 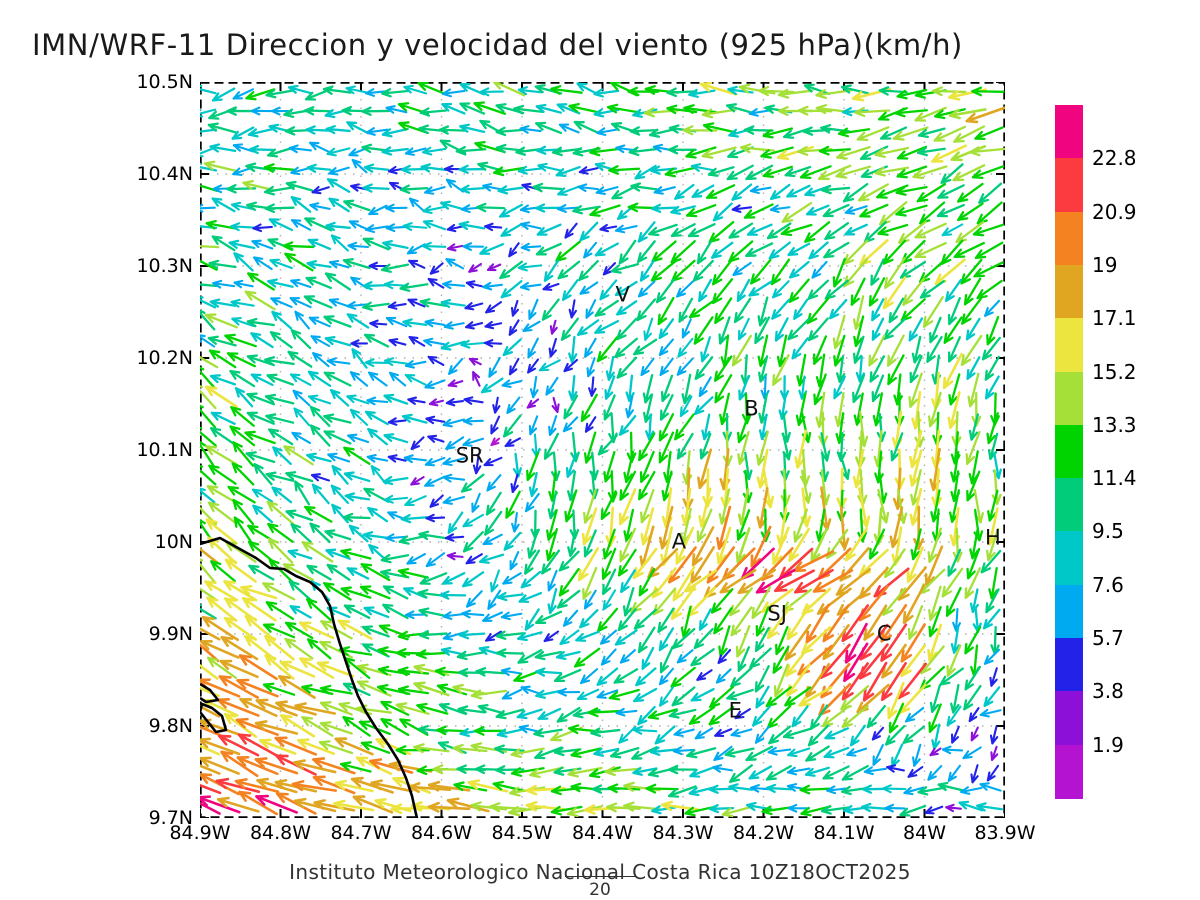 I want to click on x-axis-tick-label: 84.4W, so click(x=602, y=833).